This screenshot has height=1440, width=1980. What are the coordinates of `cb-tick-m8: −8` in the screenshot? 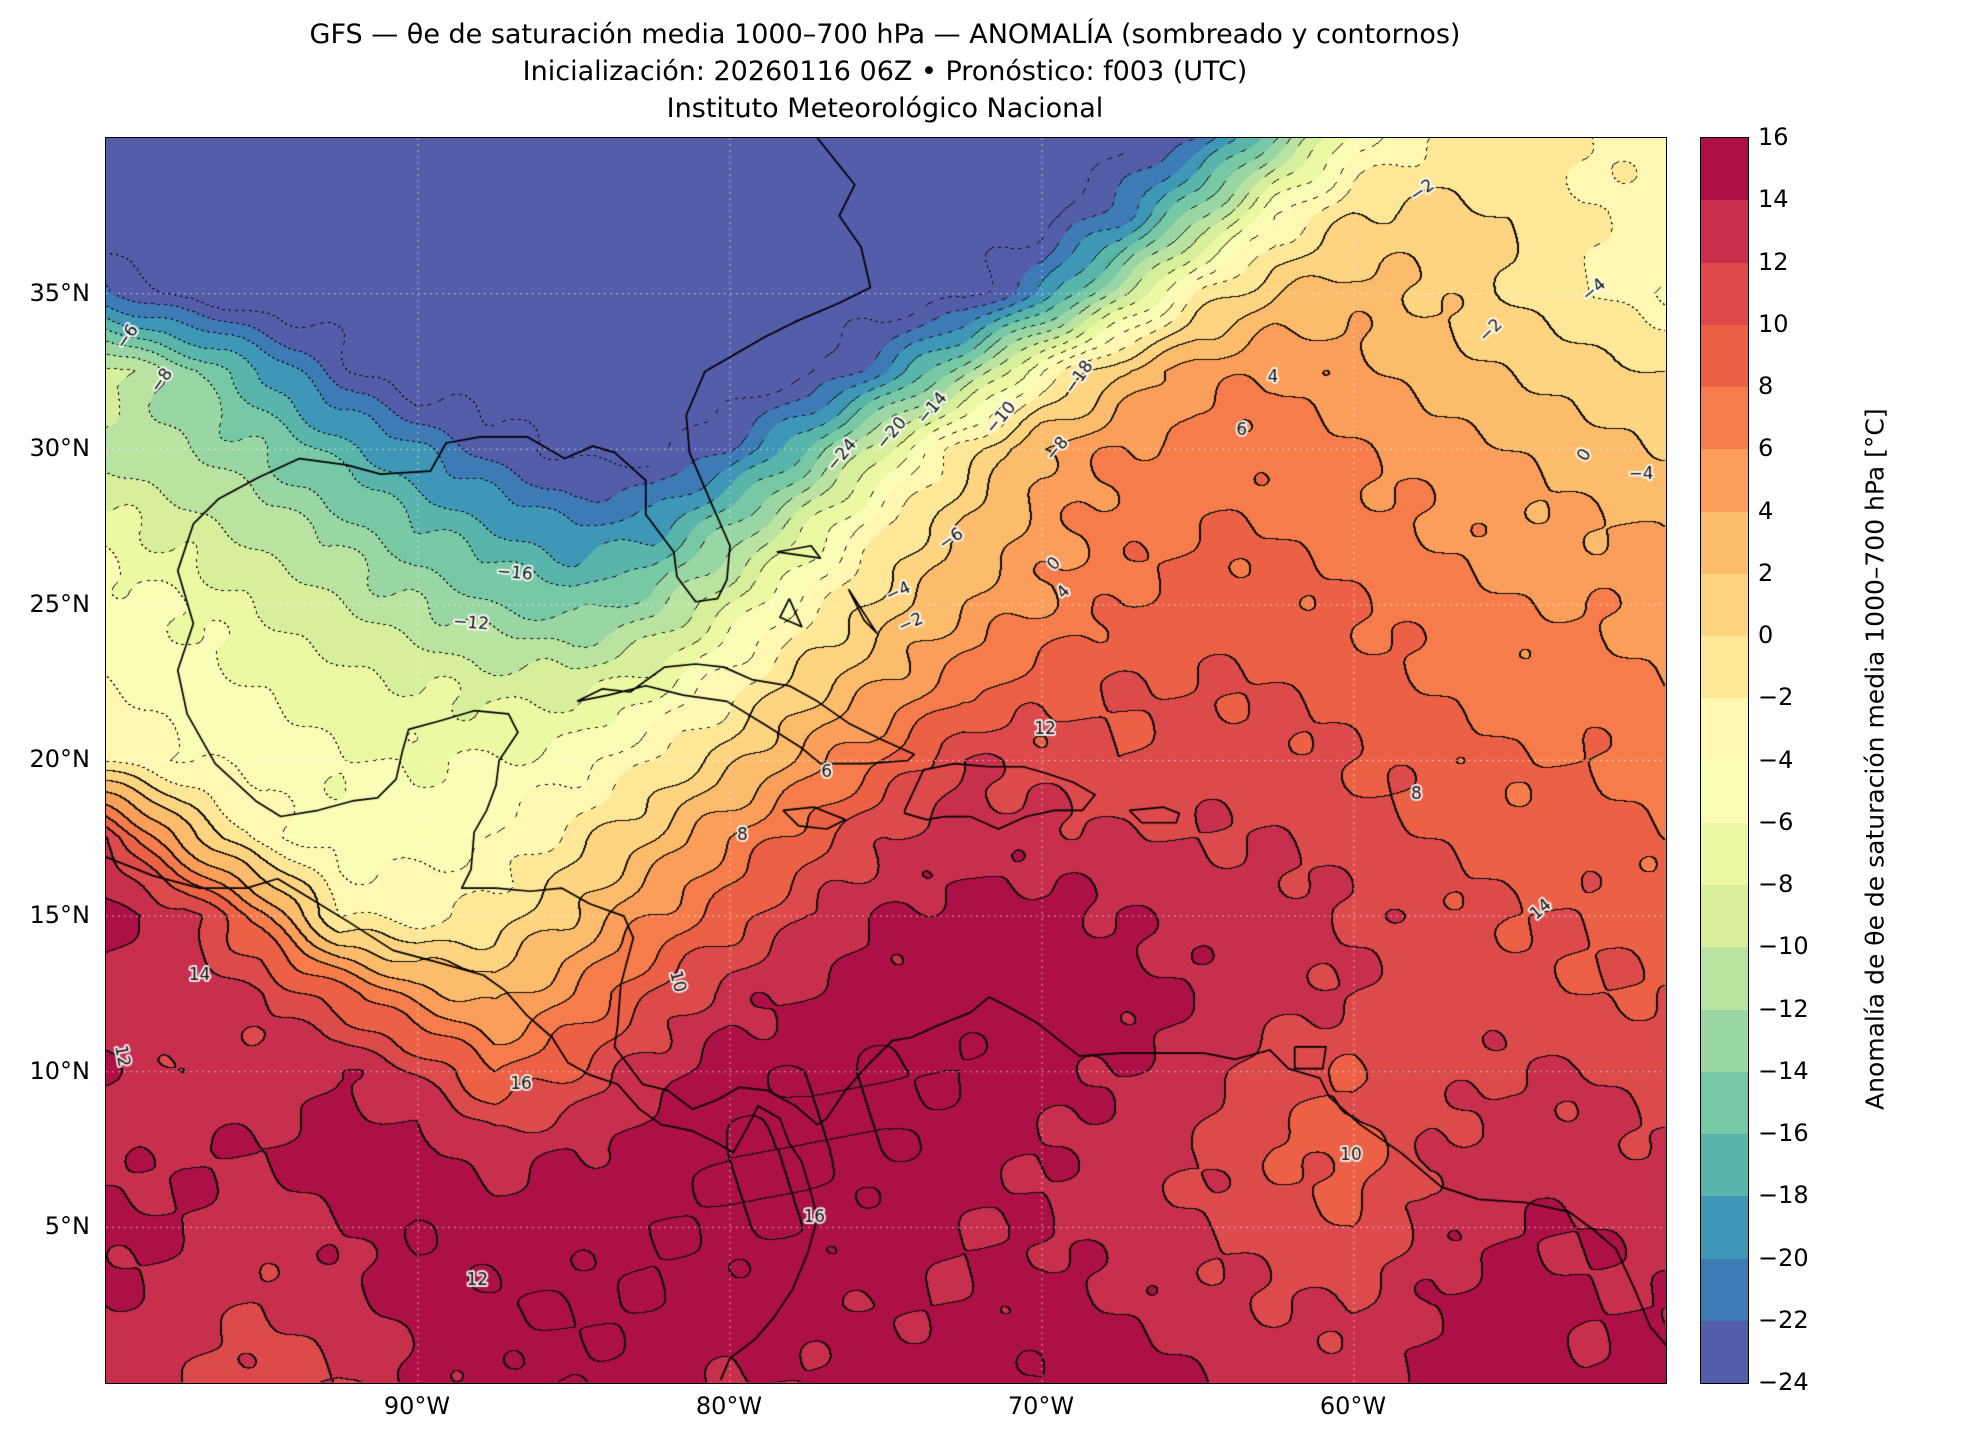 It's located at (1776, 884).